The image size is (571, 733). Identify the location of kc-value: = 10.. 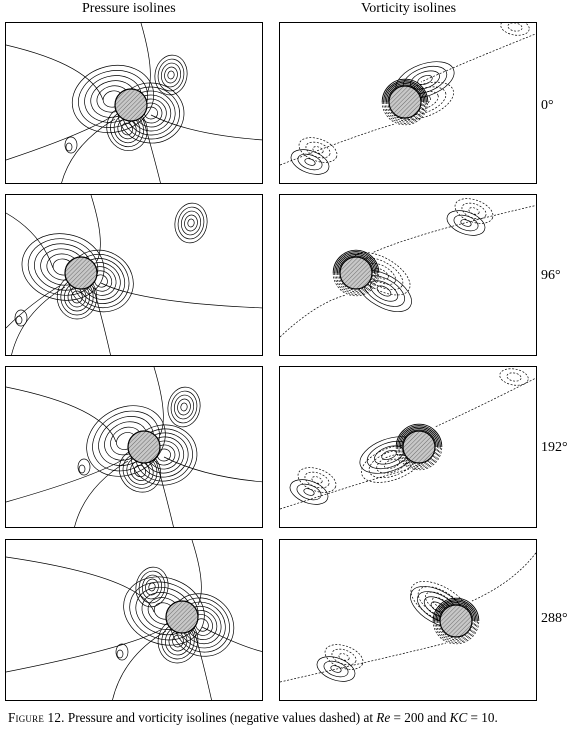
(482, 717).